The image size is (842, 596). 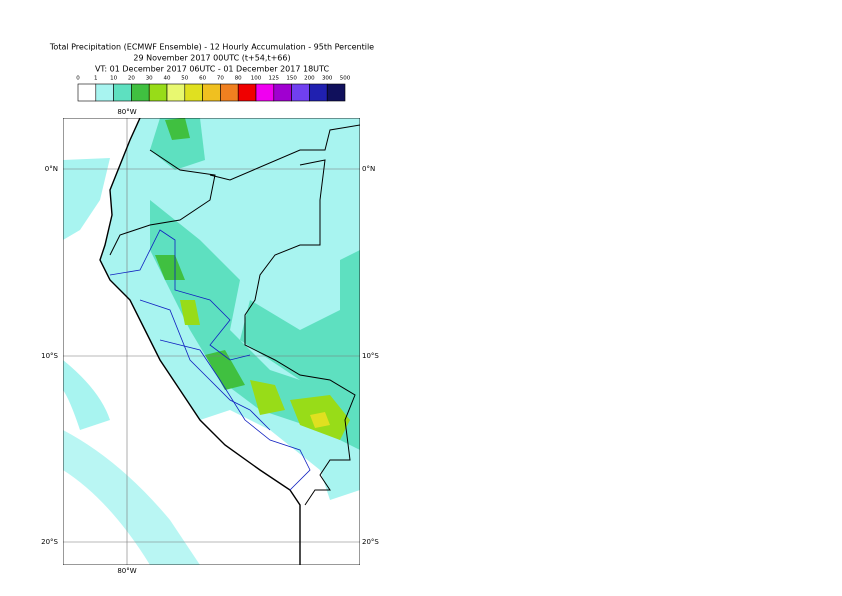 I want to click on legend-label: 60, so click(x=202, y=79).